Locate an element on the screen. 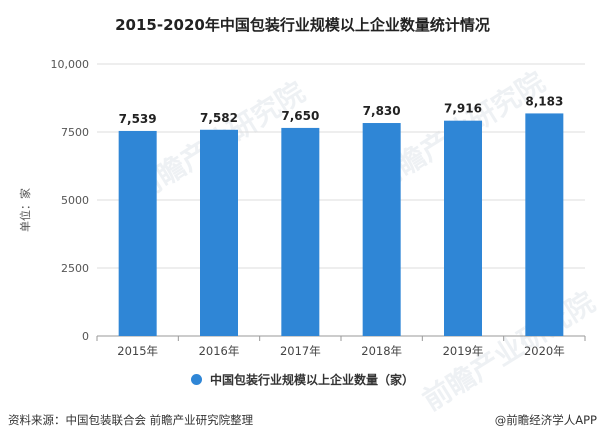 The image size is (605, 439). y-tick-label: 2500 is located at coordinates (75, 268).